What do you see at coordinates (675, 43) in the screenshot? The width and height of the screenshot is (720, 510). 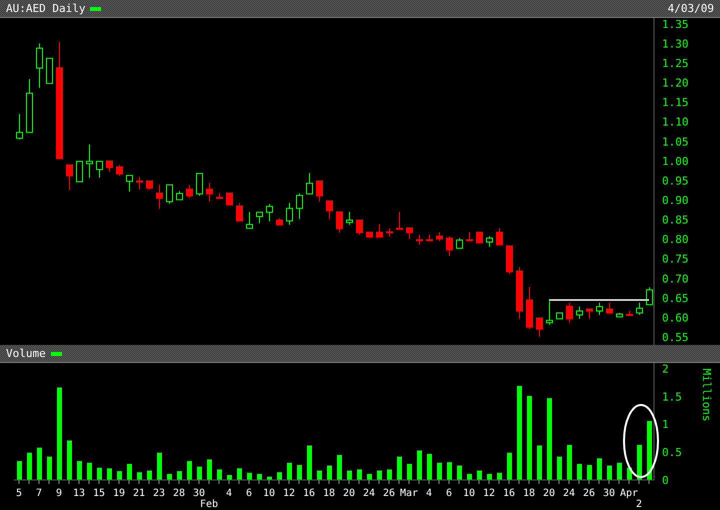 I see `y-tick-label: 1.30` at bounding box center [675, 43].